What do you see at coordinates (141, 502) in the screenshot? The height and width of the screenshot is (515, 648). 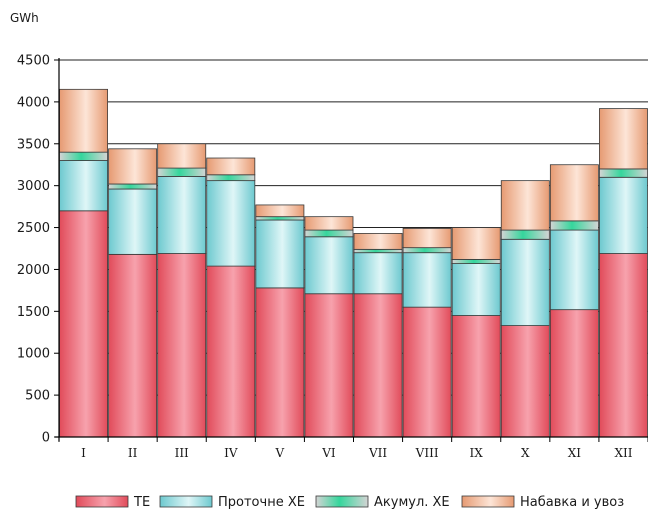 I see `legend-label: ТЕ` at bounding box center [141, 502].